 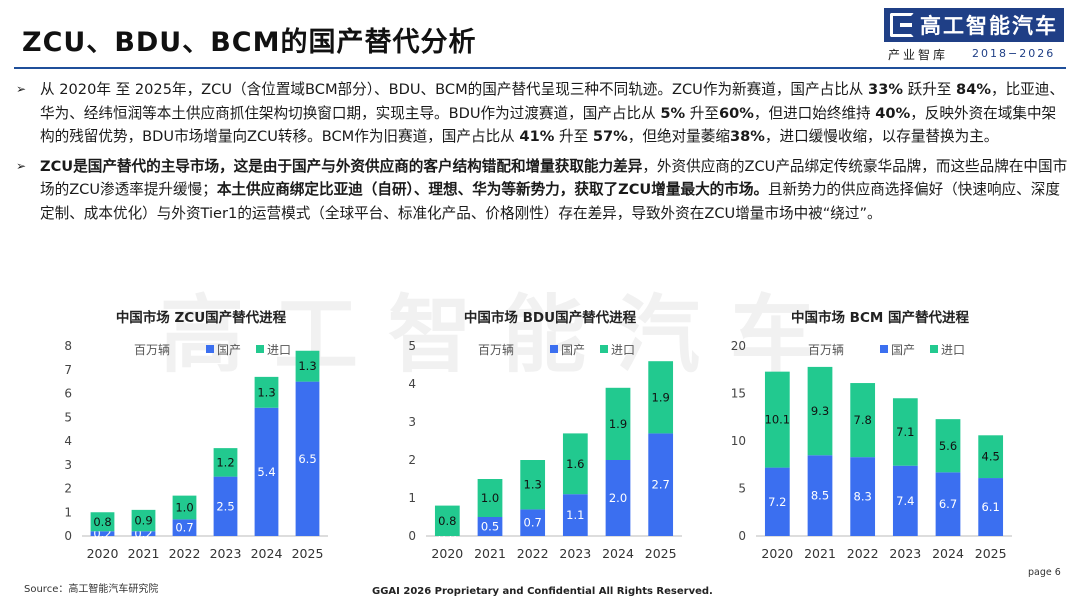 What do you see at coordinates (814, 113) in the screenshot?
I see `text-segment: ，但进口始终维持` at bounding box center [814, 113].